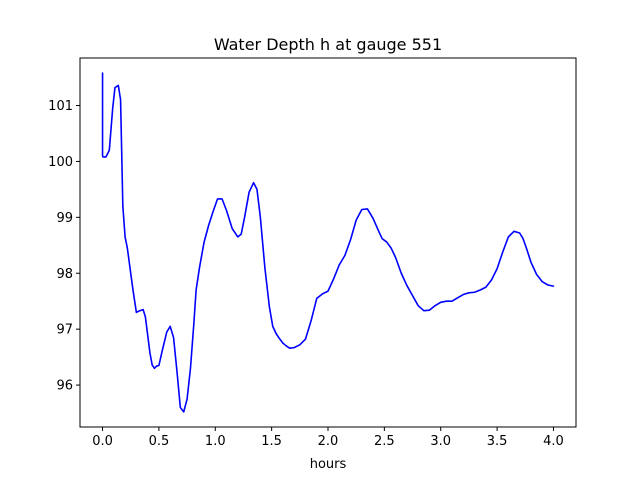  I want to click on x-tick-label: 1.0, so click(215, 441).